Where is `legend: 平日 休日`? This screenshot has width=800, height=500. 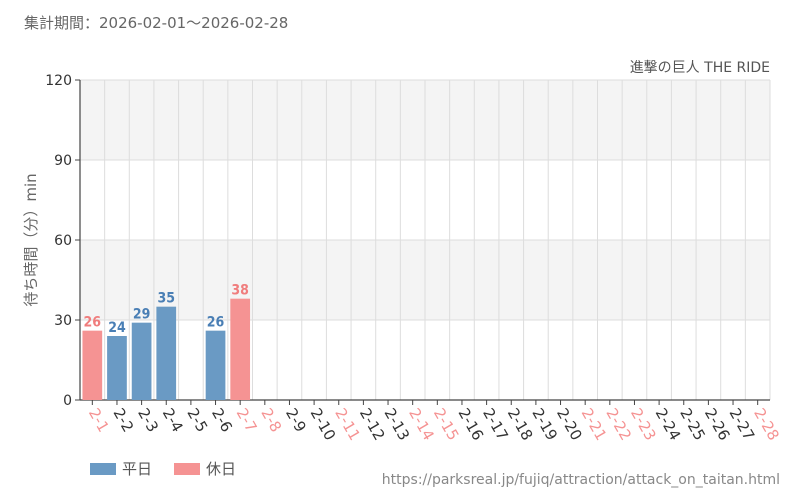
legend: 平日 休日 is located at coordinates (174, 468).